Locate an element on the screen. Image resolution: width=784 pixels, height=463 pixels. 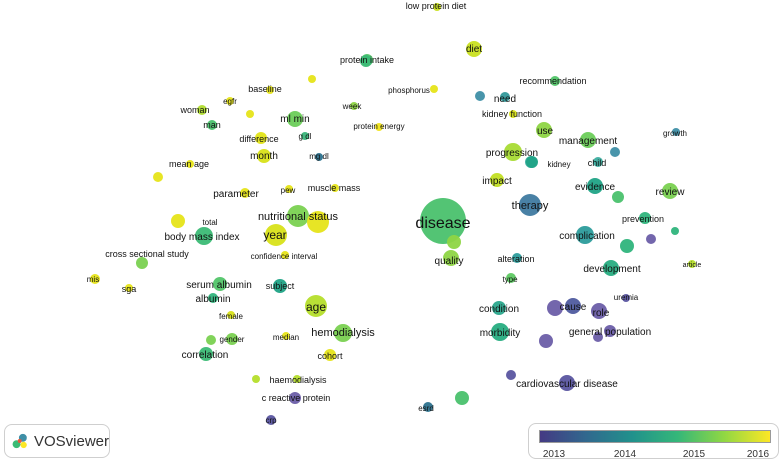
node-label: kidney function is located at coordinates (512, 114).